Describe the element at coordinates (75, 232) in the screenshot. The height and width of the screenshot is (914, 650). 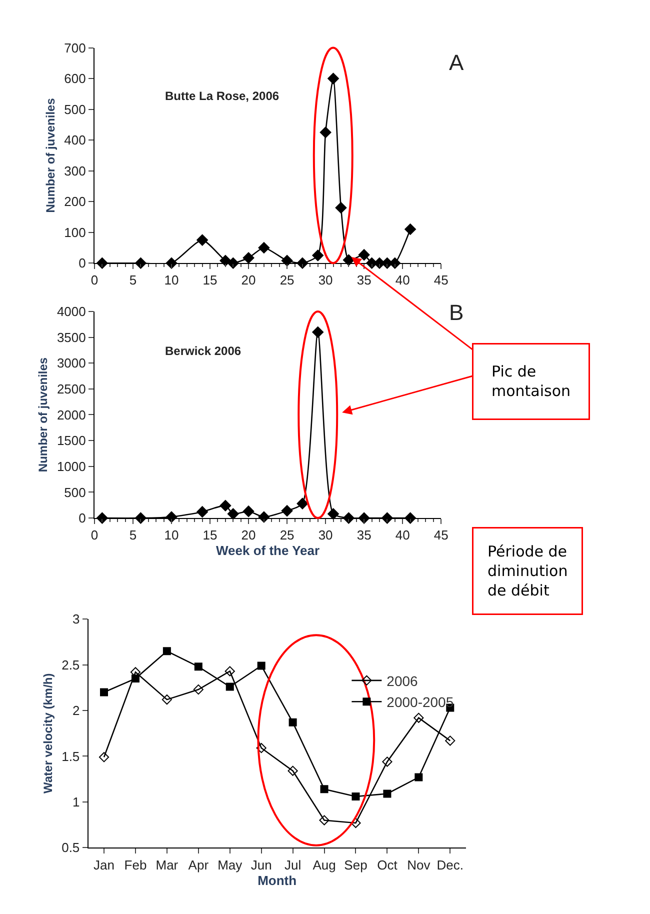
I see `y-tick-label: 100` at that location.